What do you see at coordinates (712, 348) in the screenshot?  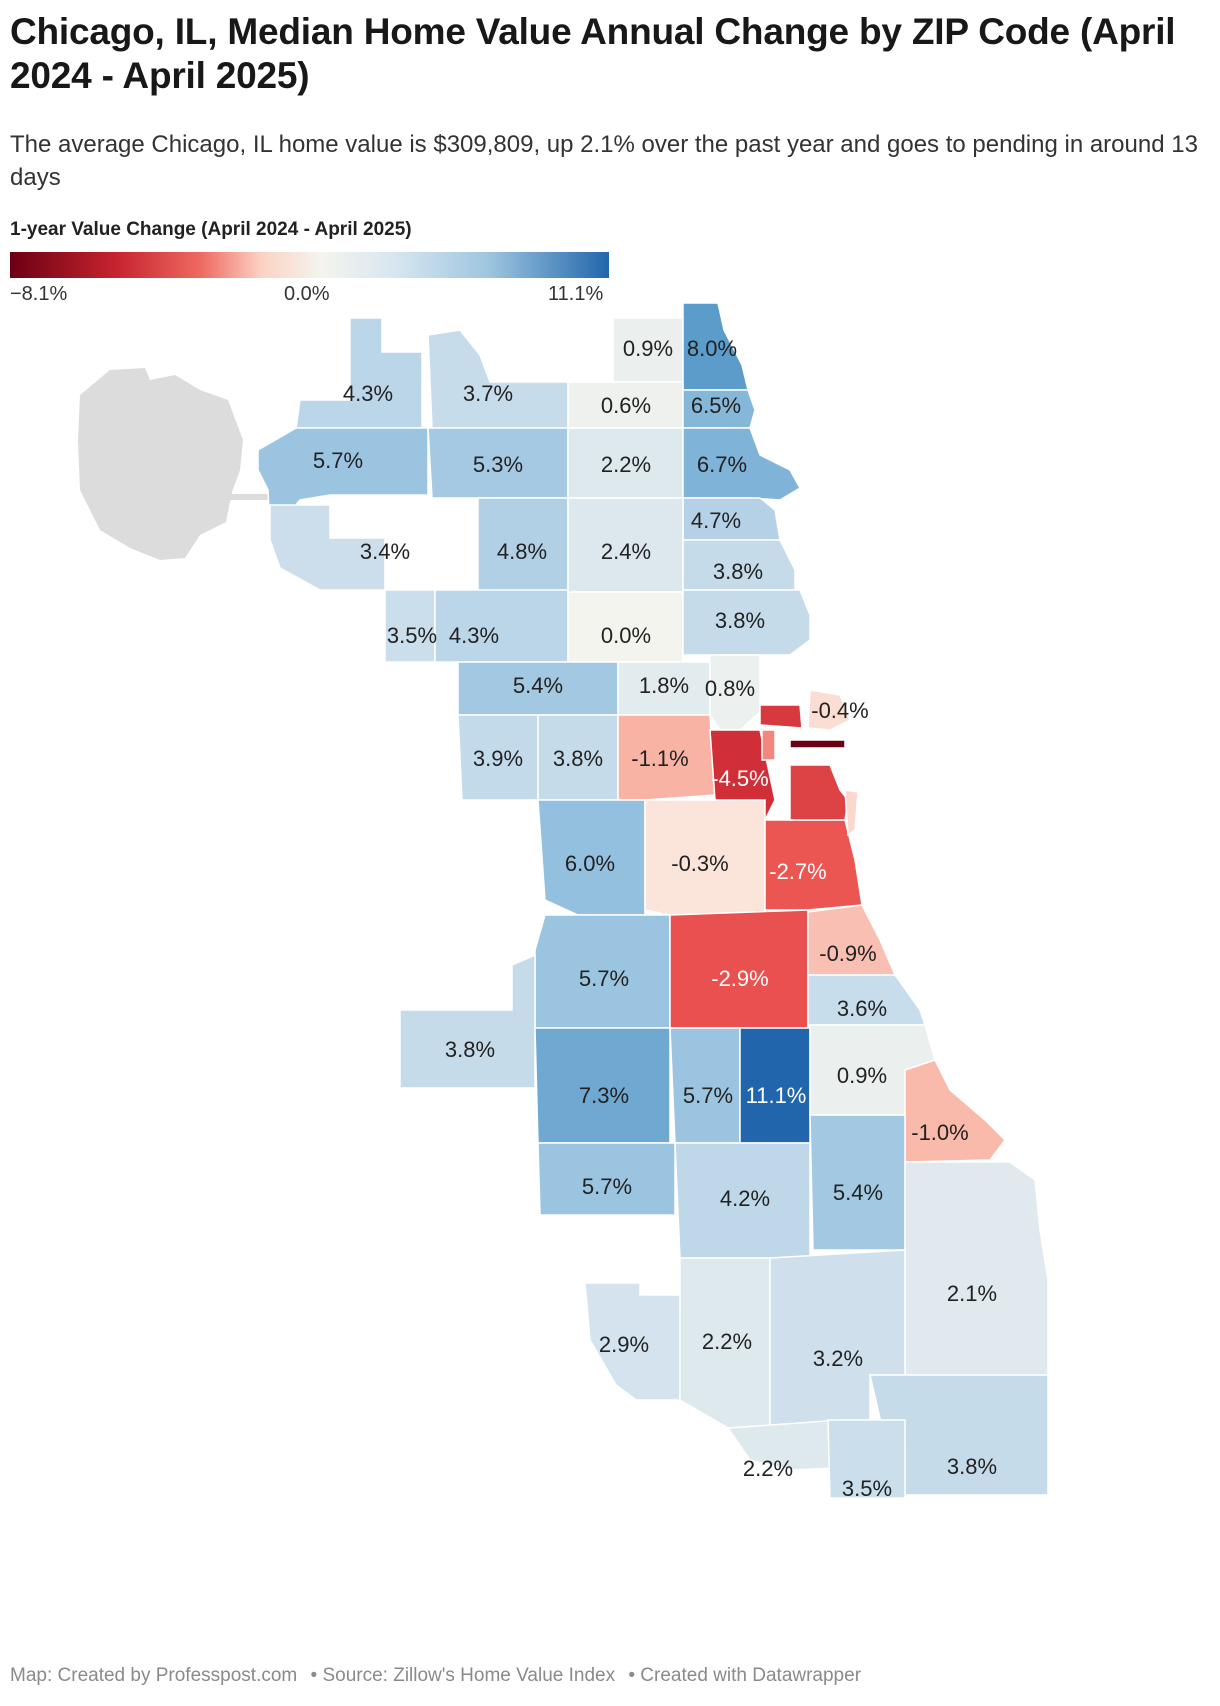 I see `zip-label-1: 8.0%` at bounding box center [712, 348].